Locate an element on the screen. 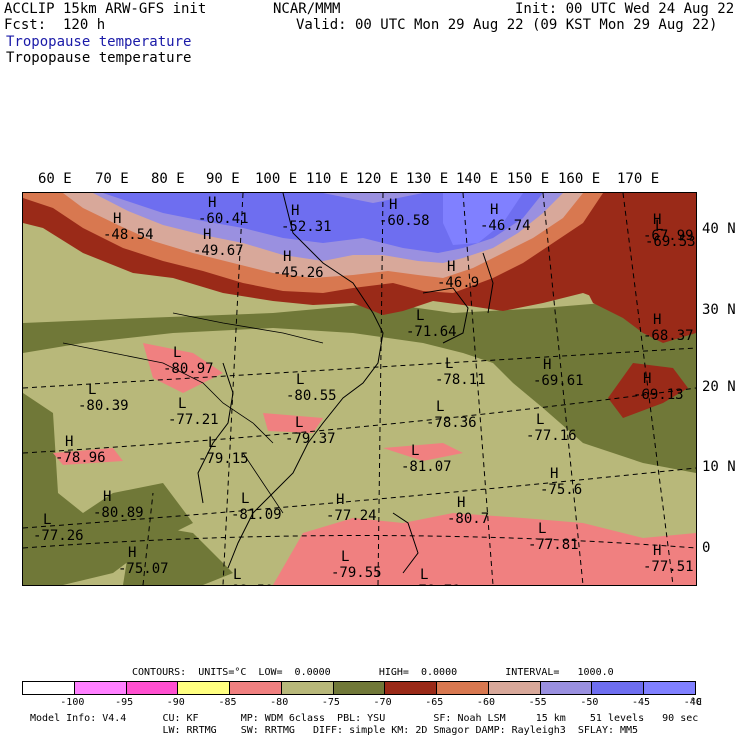  shade-salmon-mid is located at coordinates (293, 423).